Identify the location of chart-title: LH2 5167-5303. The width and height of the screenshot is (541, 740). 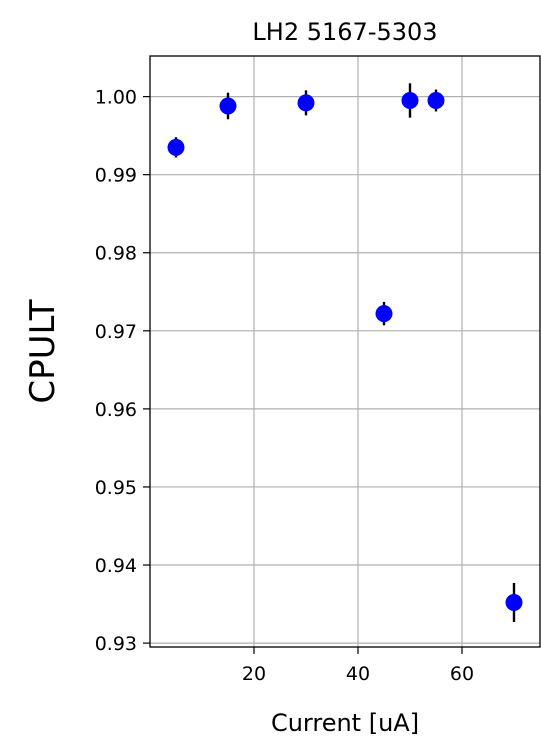
(344, 32).